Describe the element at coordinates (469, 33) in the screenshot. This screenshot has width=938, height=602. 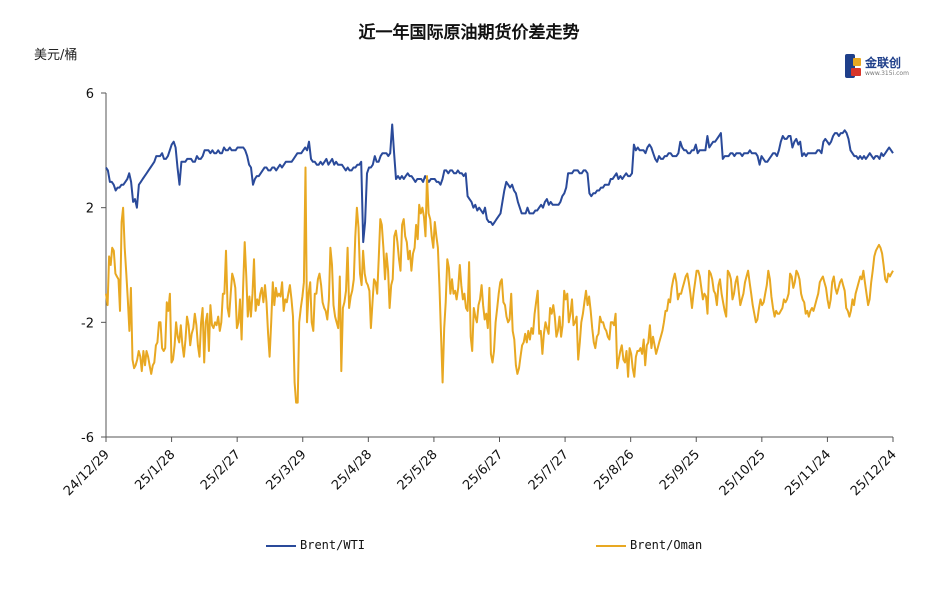
I see `chart-title: 近一年国际原油期货价差走势` at that location.